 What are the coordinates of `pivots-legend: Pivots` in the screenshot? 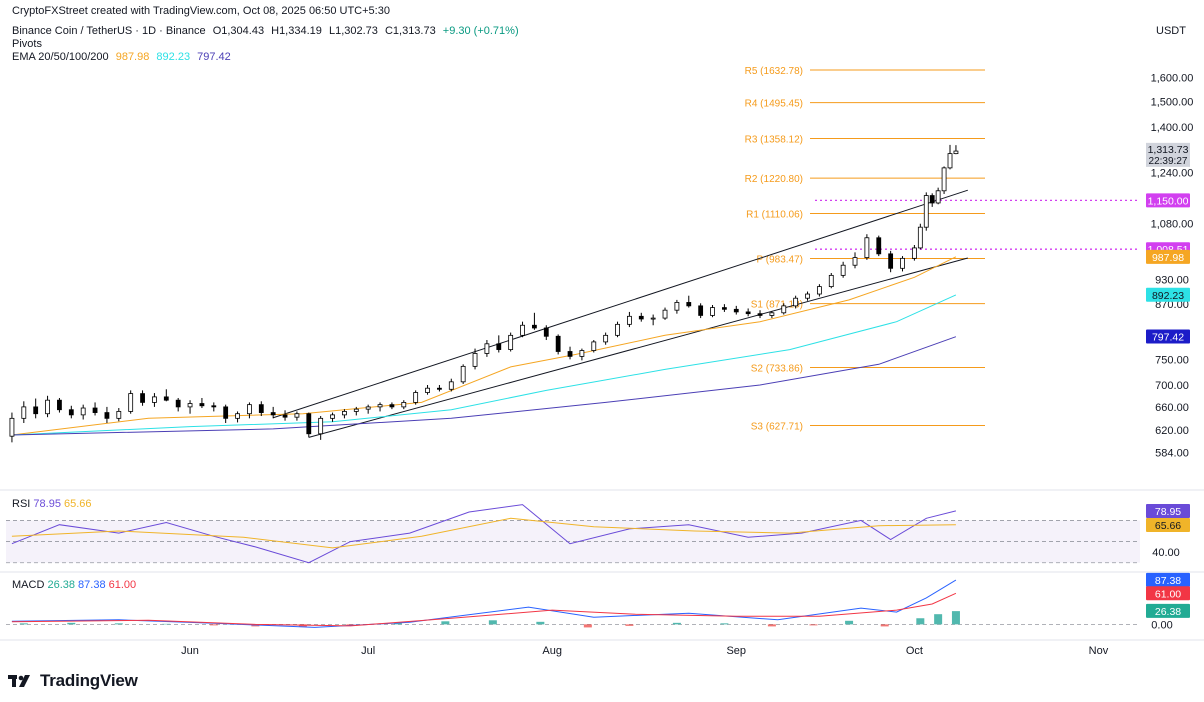 It's located at (27, 44).